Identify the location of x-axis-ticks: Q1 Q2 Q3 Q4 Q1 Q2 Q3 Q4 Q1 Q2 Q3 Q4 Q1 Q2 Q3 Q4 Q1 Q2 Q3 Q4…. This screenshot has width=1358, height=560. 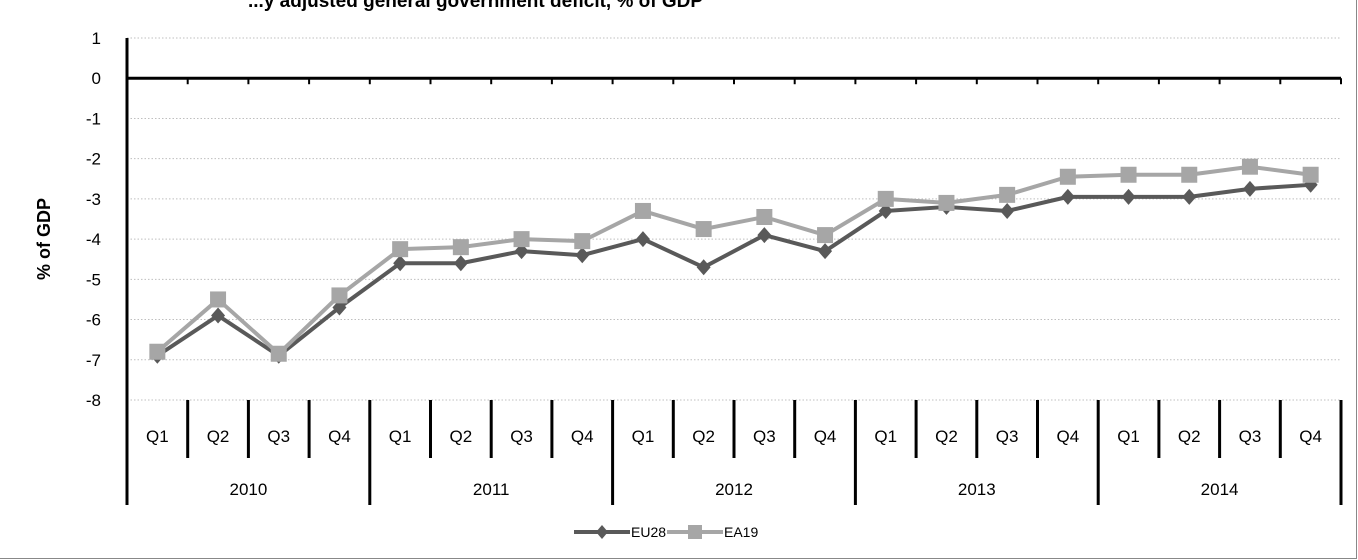
(734, 463).